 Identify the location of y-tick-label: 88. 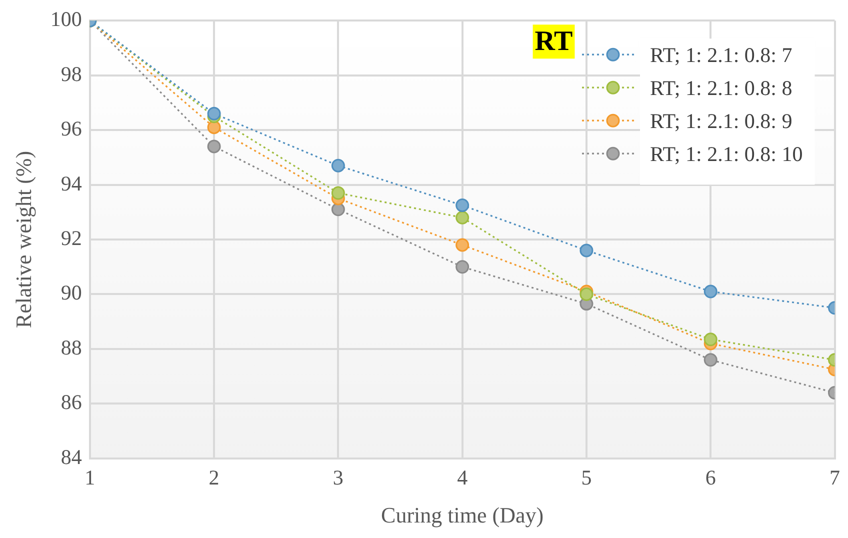
(71, 347).